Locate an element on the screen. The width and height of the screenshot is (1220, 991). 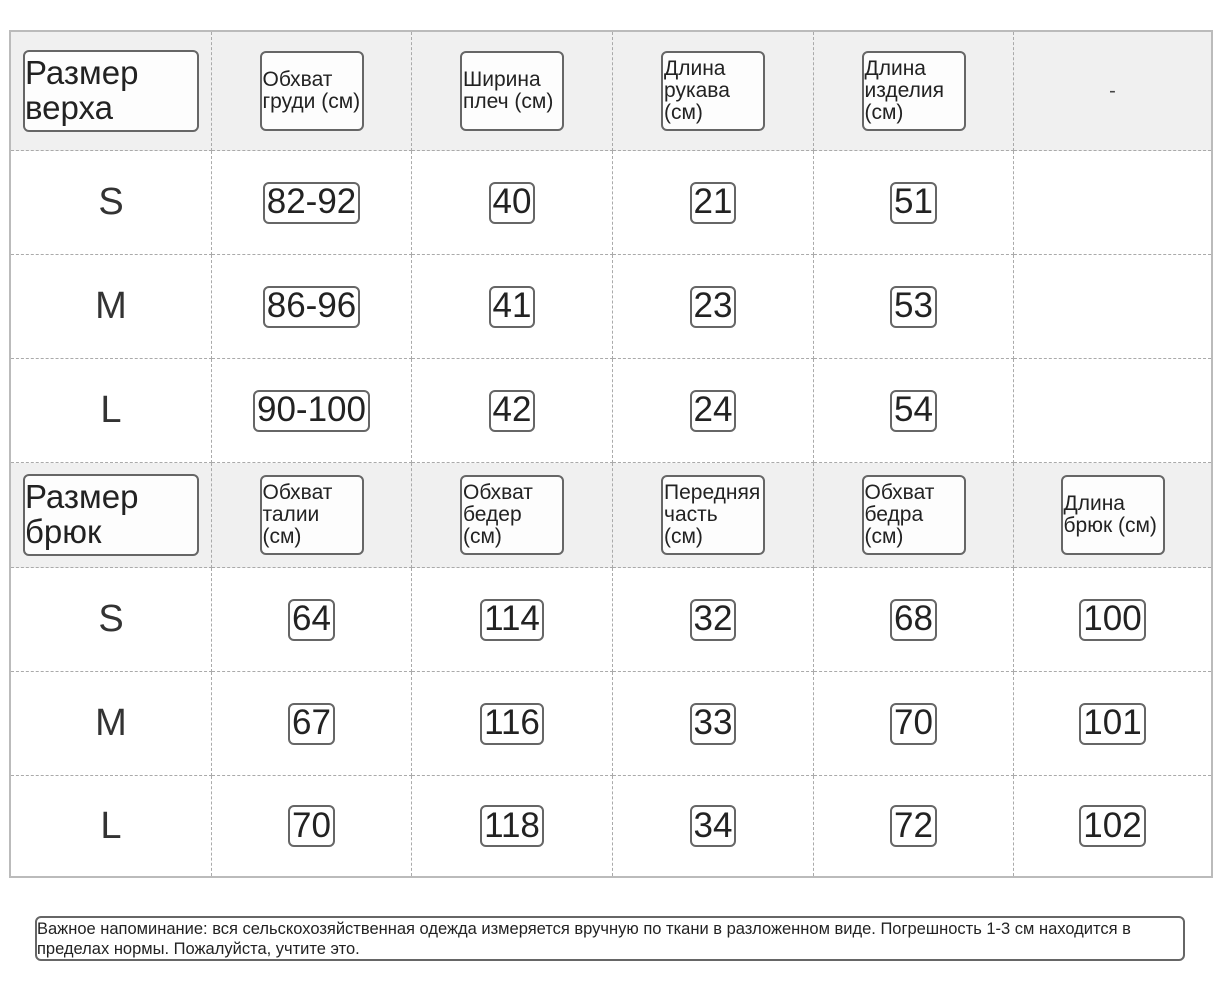
column-header: Передняя часть (см) is located at coordinates (713, 515).